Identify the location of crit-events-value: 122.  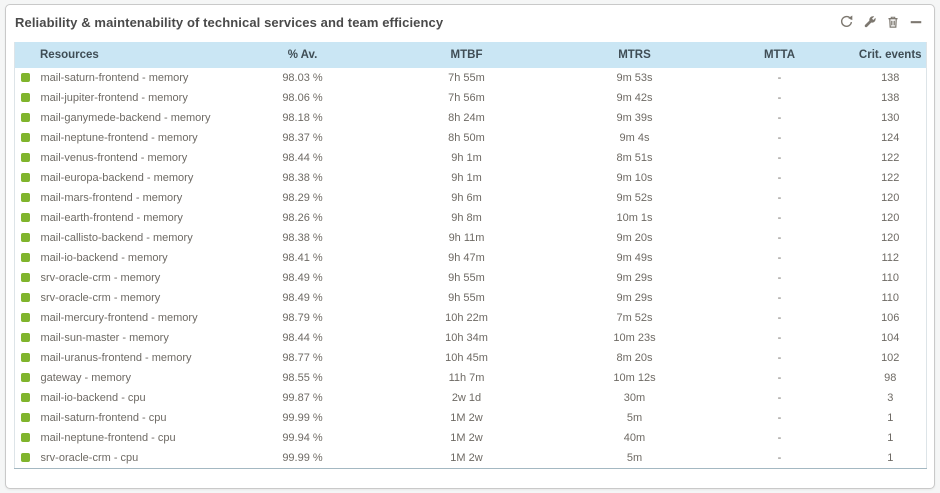
(890, 178).